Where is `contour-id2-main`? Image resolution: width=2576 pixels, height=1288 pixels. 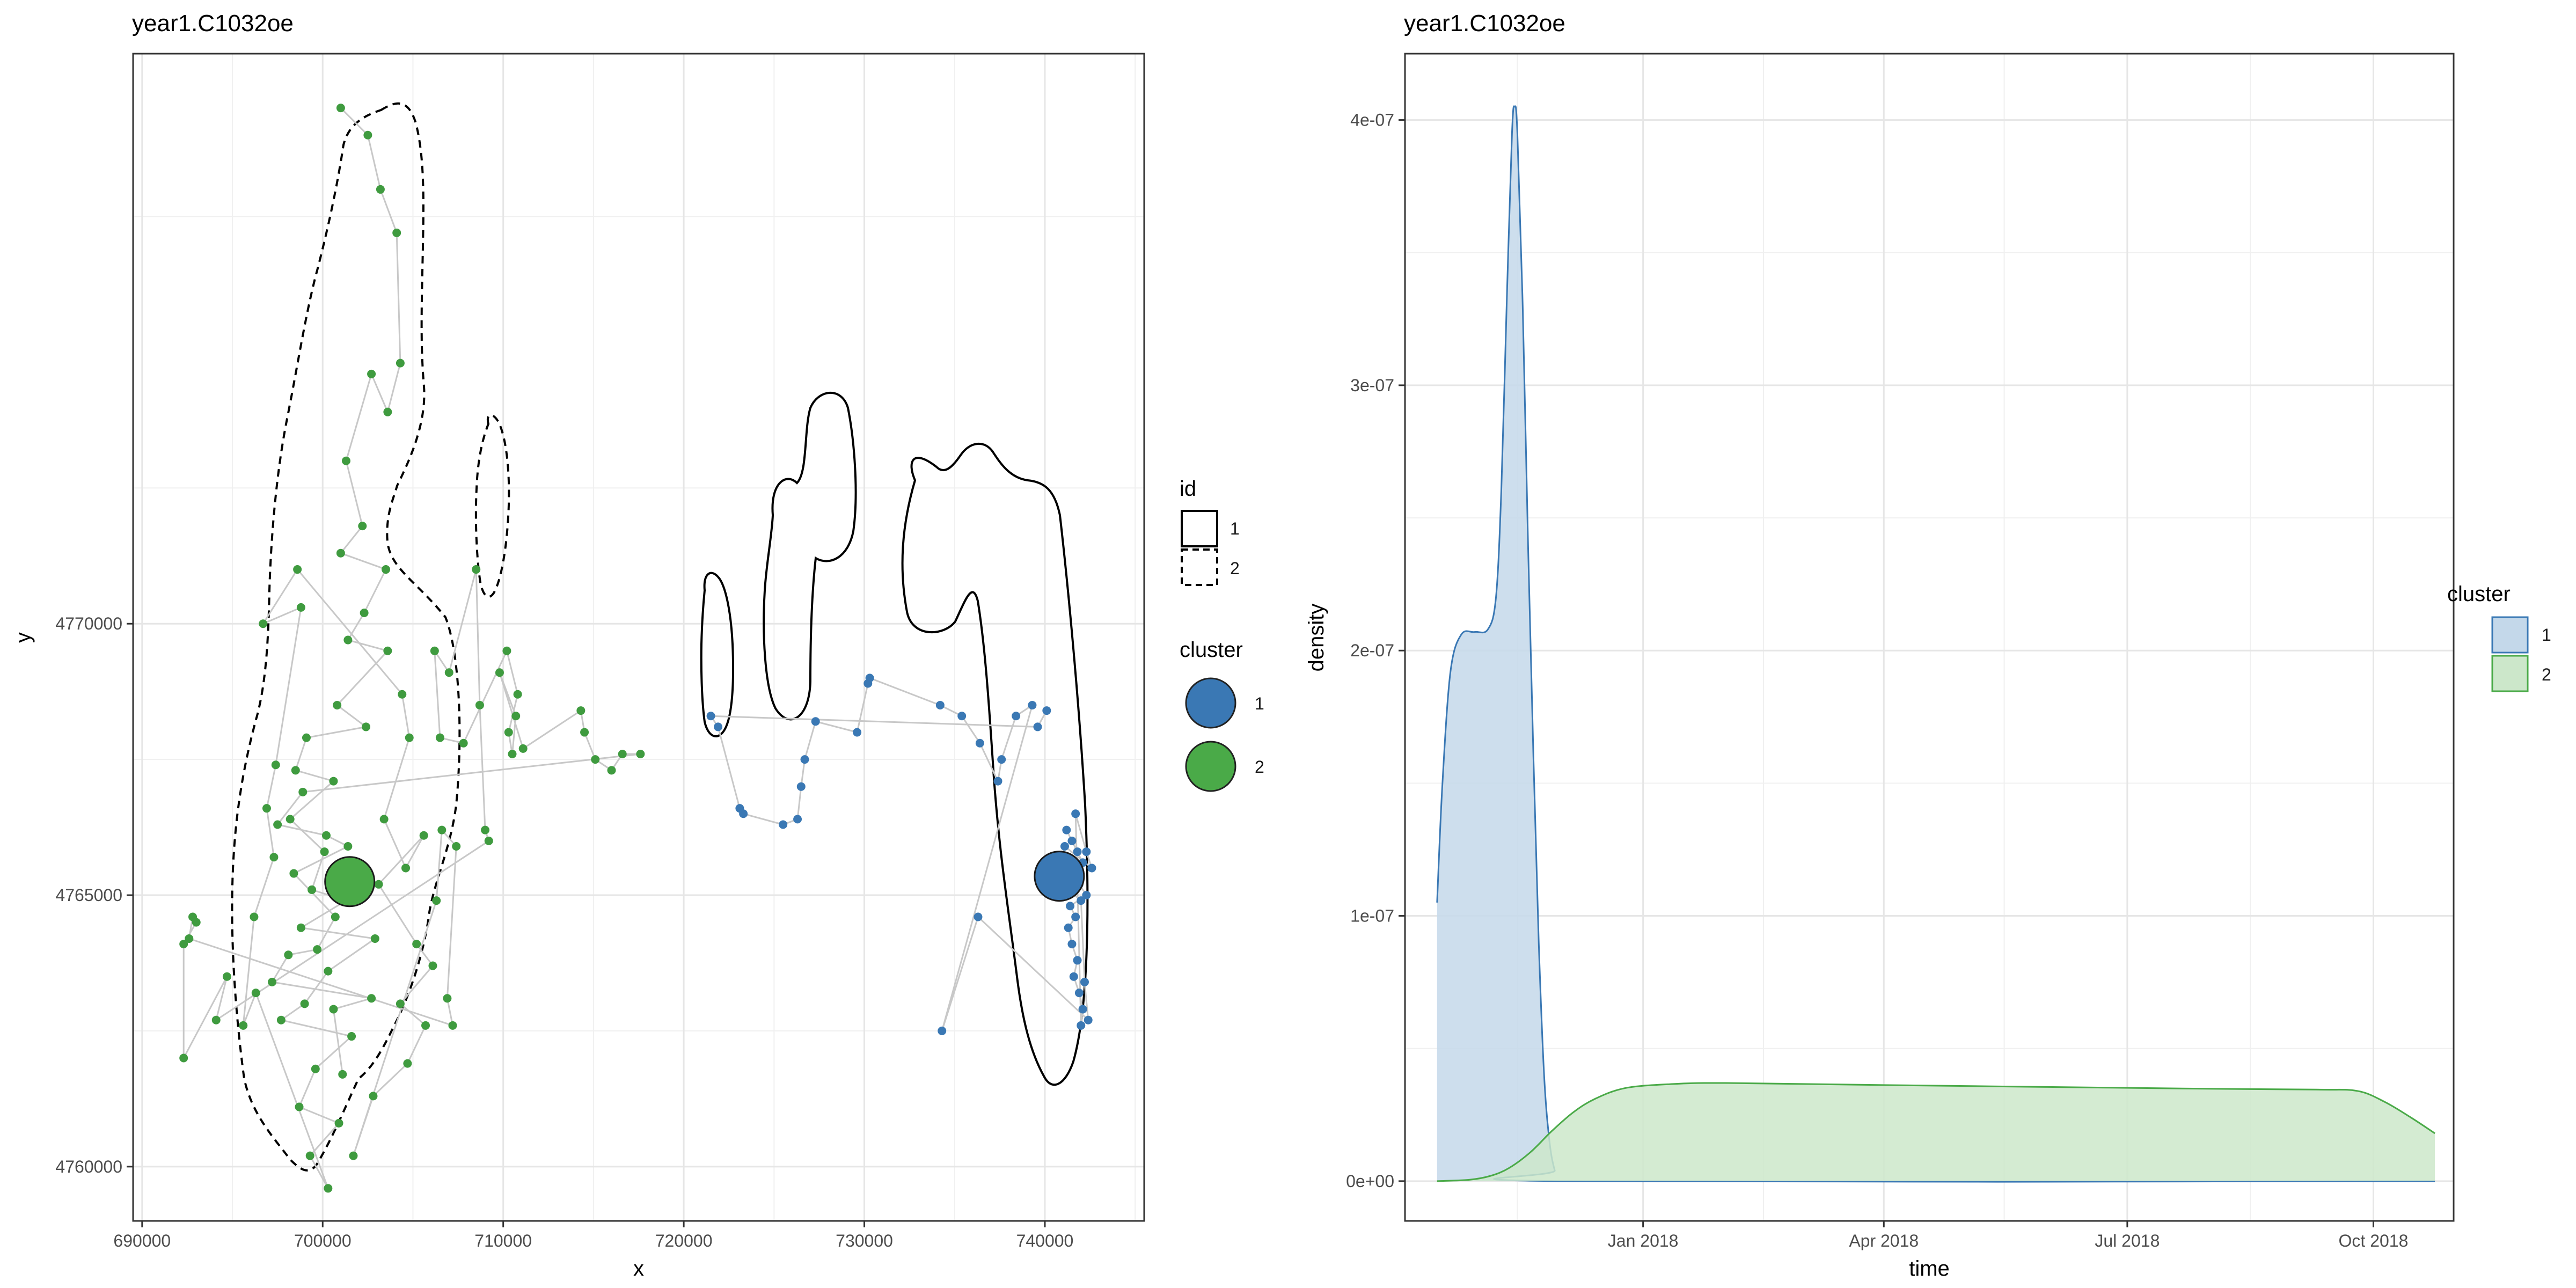
contour-id2-main is located at coordinates (346, 637).